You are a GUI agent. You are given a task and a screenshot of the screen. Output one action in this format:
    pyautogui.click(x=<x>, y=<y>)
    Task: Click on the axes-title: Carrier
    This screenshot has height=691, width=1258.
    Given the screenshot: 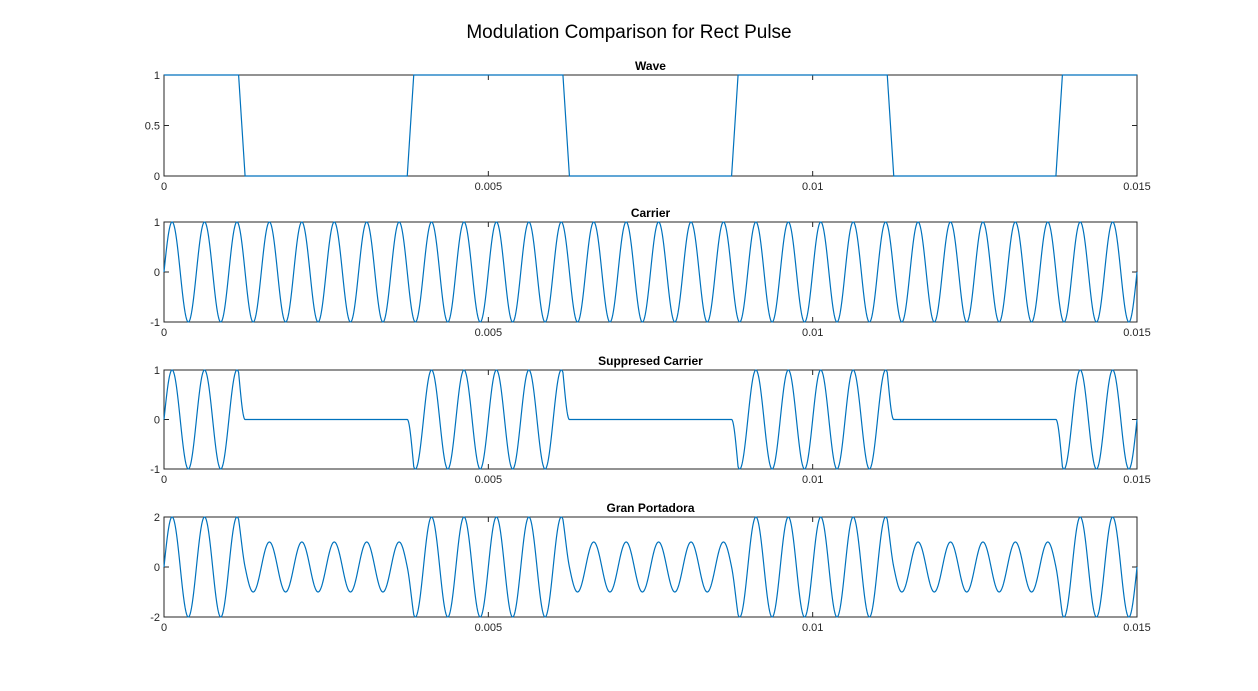 What is the action you would take?
    pyautogui.click(x=651, y=213)
    